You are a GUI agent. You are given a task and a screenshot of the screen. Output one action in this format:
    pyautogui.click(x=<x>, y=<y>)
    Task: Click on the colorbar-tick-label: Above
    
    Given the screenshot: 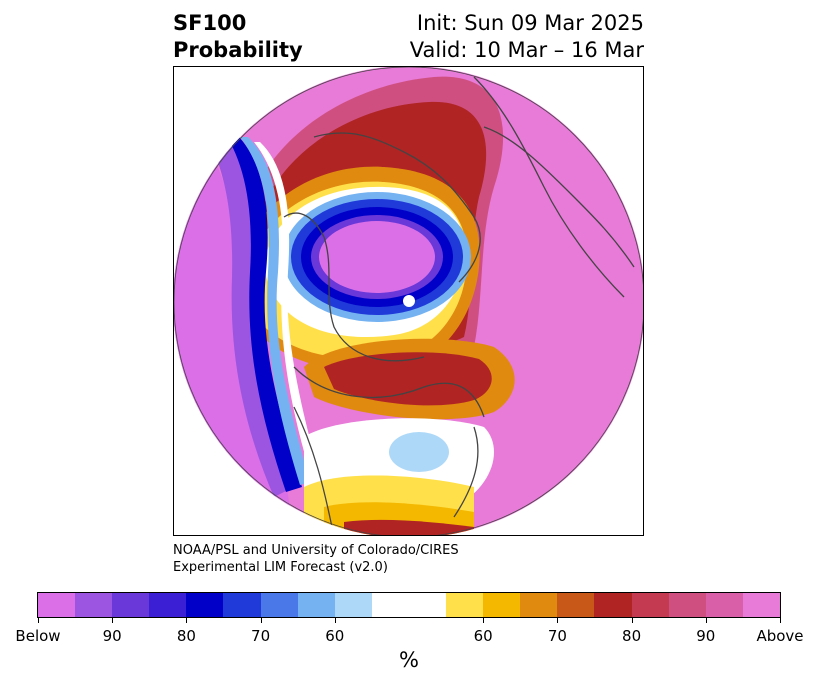 What is the action you would take?
    pyautogui.click(x=780, y=636)
    